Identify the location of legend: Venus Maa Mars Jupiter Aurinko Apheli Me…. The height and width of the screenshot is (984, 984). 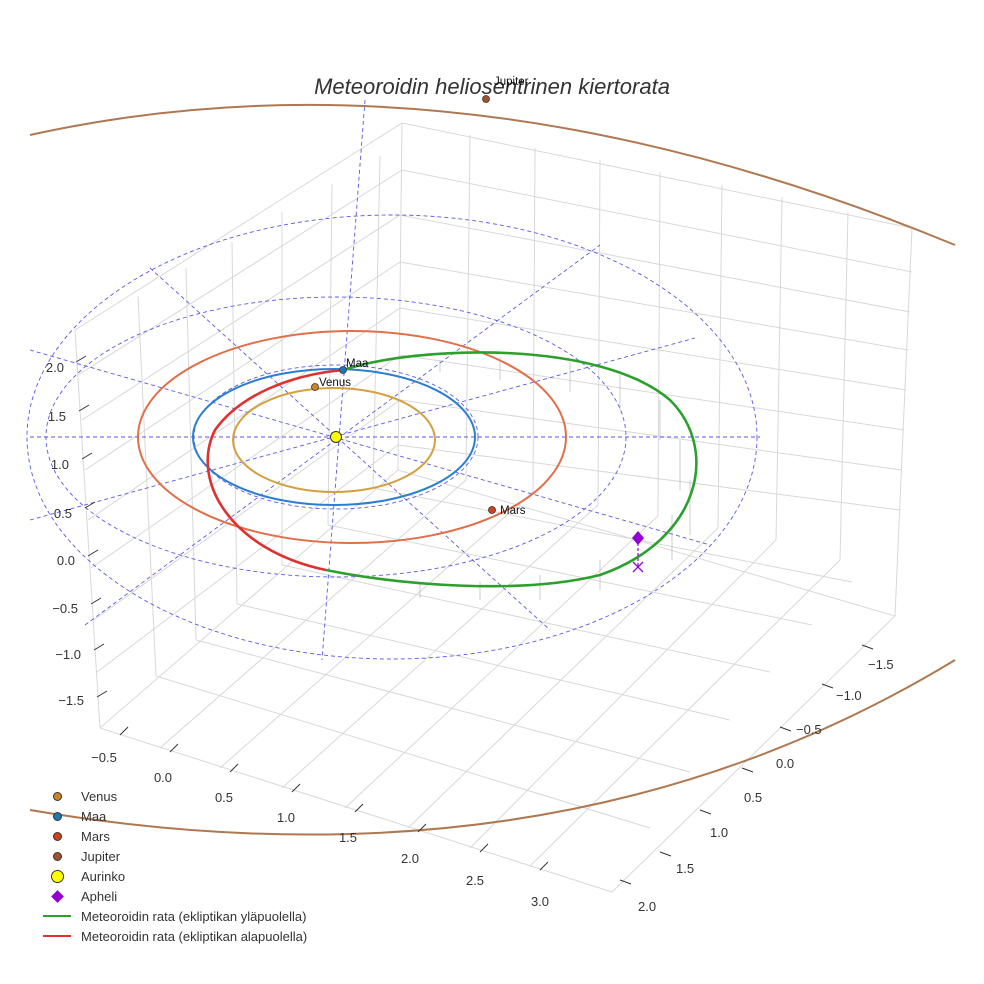
(173, 866).